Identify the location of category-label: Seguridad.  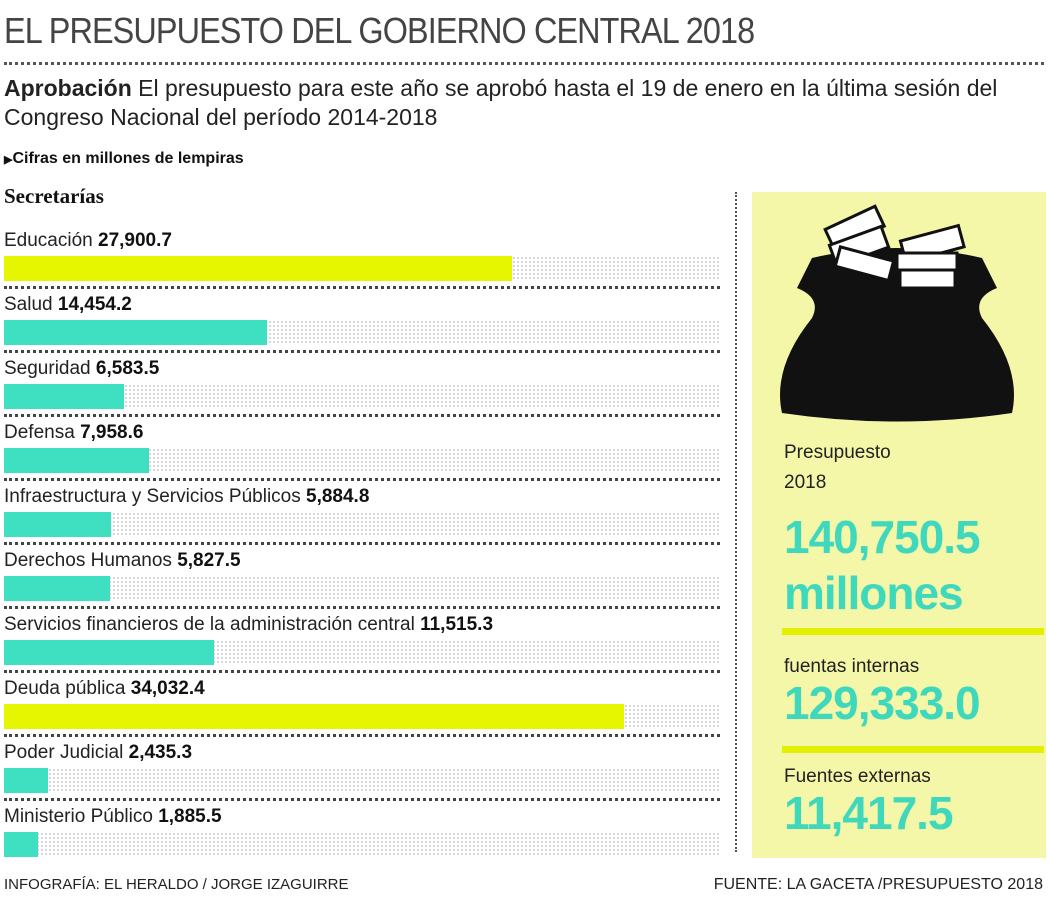
(47, 368).